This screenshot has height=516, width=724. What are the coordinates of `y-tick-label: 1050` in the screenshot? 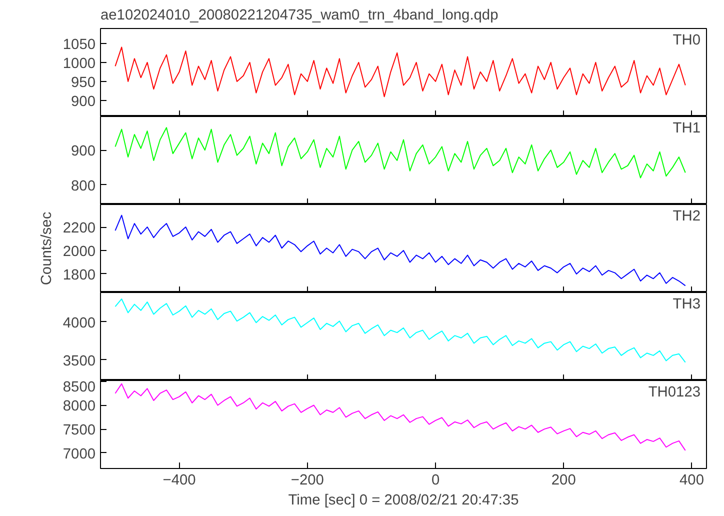 It's located at (79, 44).